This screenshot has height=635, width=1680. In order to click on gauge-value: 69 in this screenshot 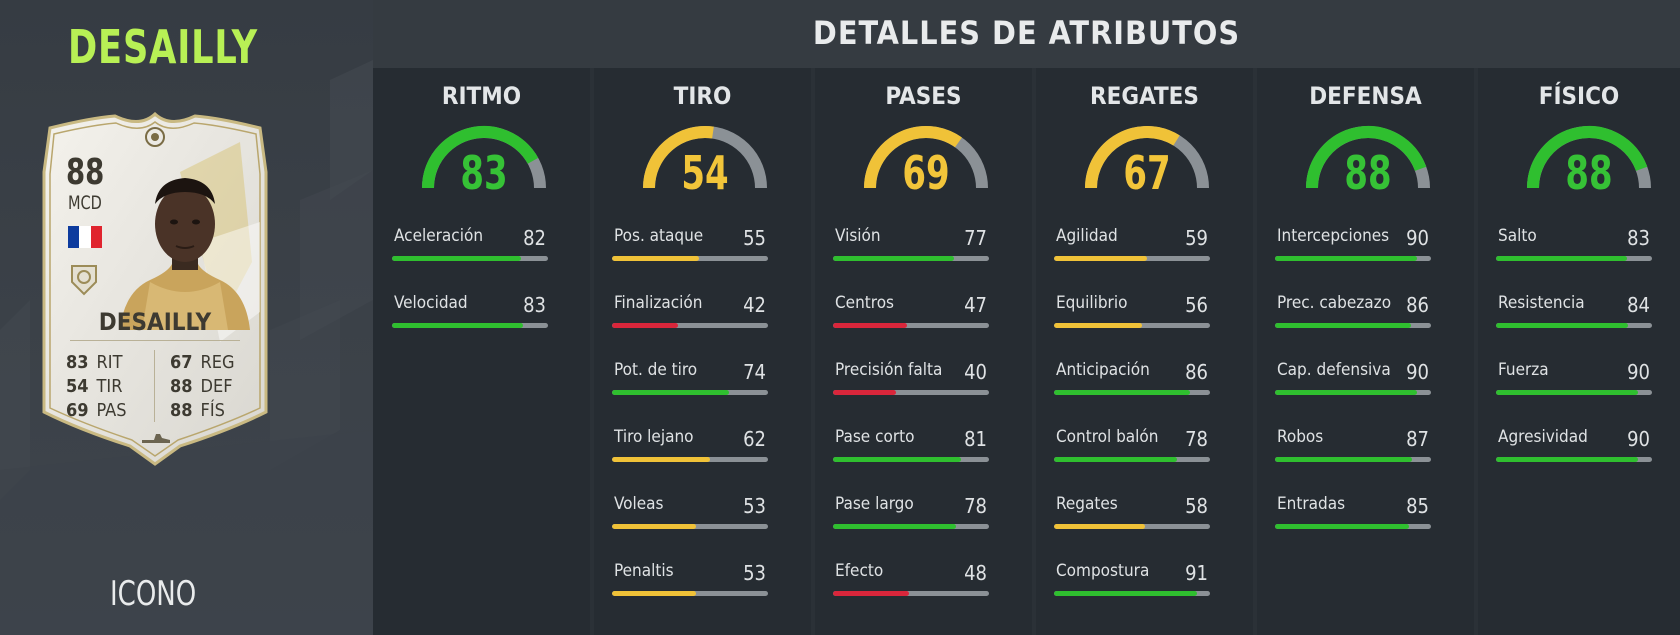, I will do `click(926, 173)`.